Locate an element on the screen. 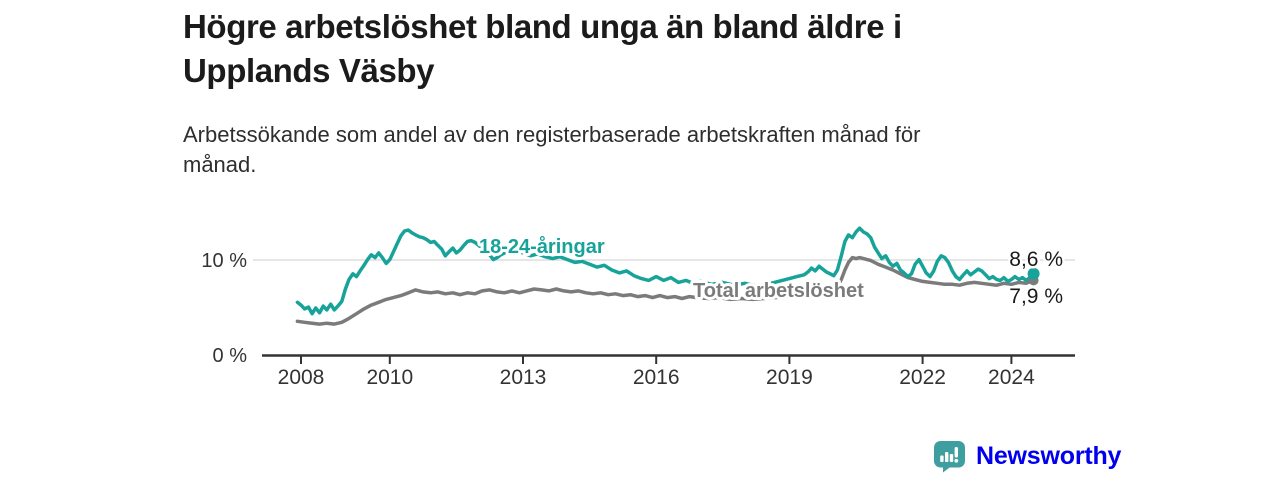 The image size is (1280, 480). x-tick-label: 2013 is located at coordinates (523, 377).